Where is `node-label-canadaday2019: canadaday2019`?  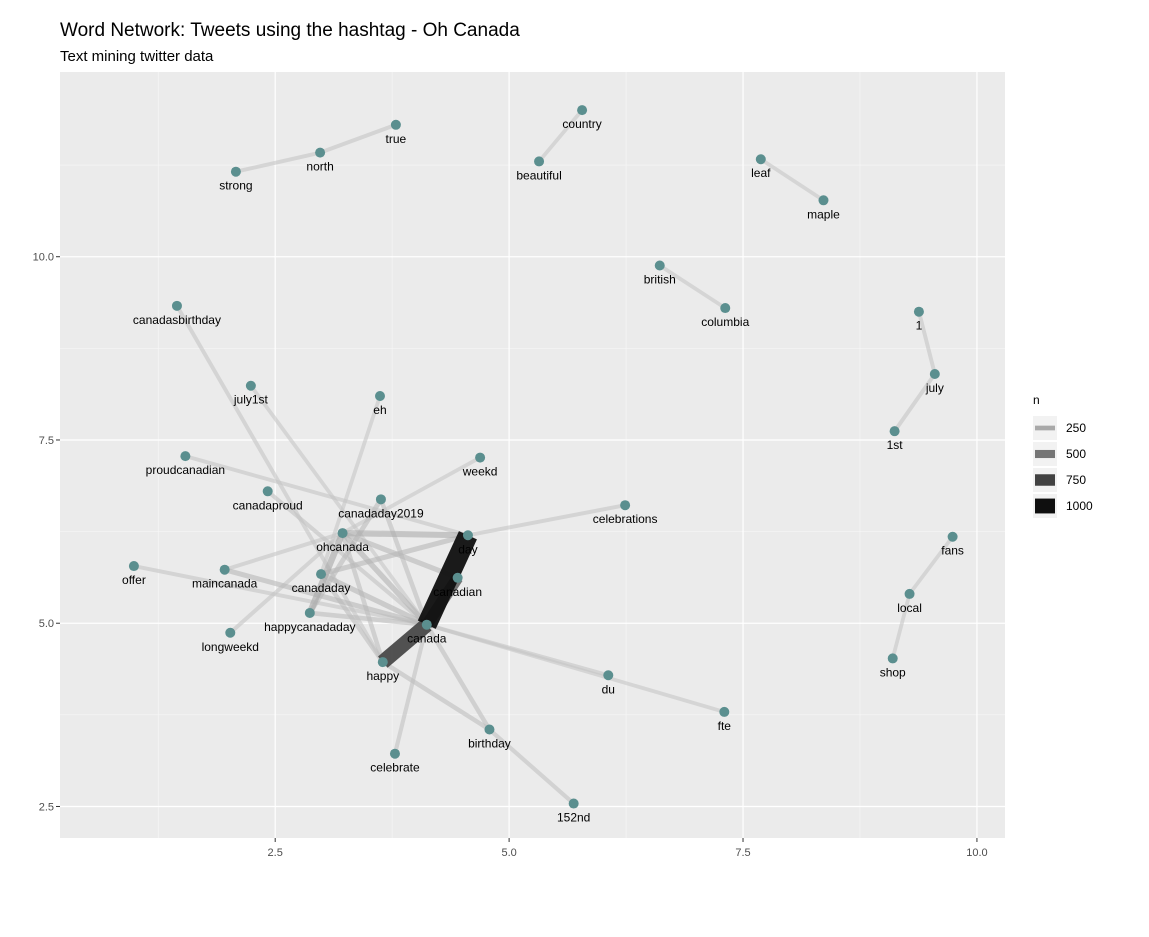
node-label-canadaday2019: canadaday2019 is located at coordinates (381, 513).